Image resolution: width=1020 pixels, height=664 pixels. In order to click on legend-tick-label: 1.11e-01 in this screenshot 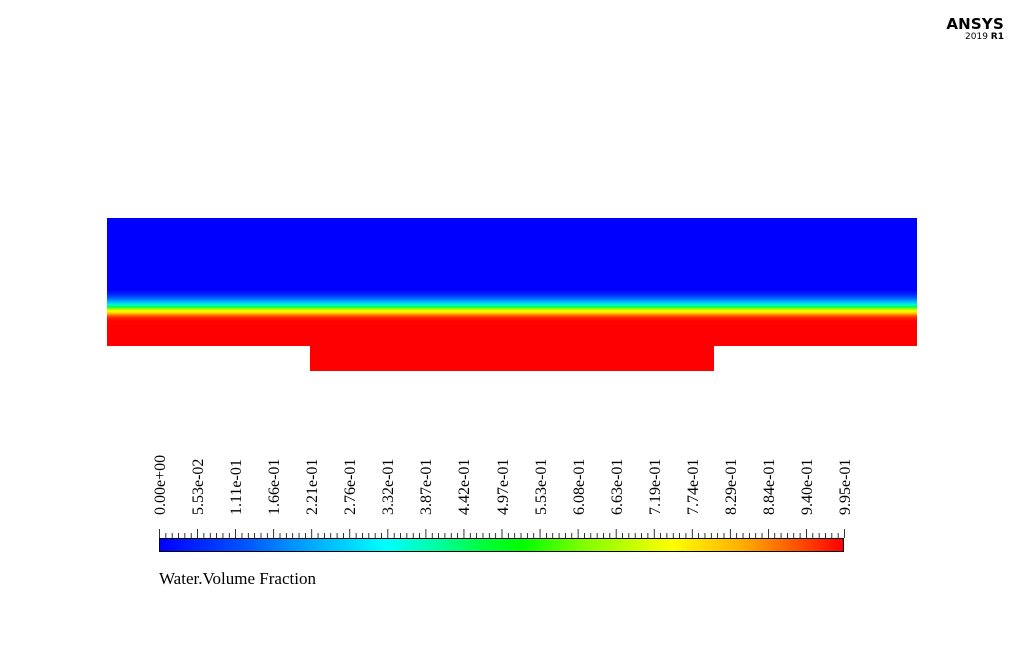, I will do `click(237, 487)`.